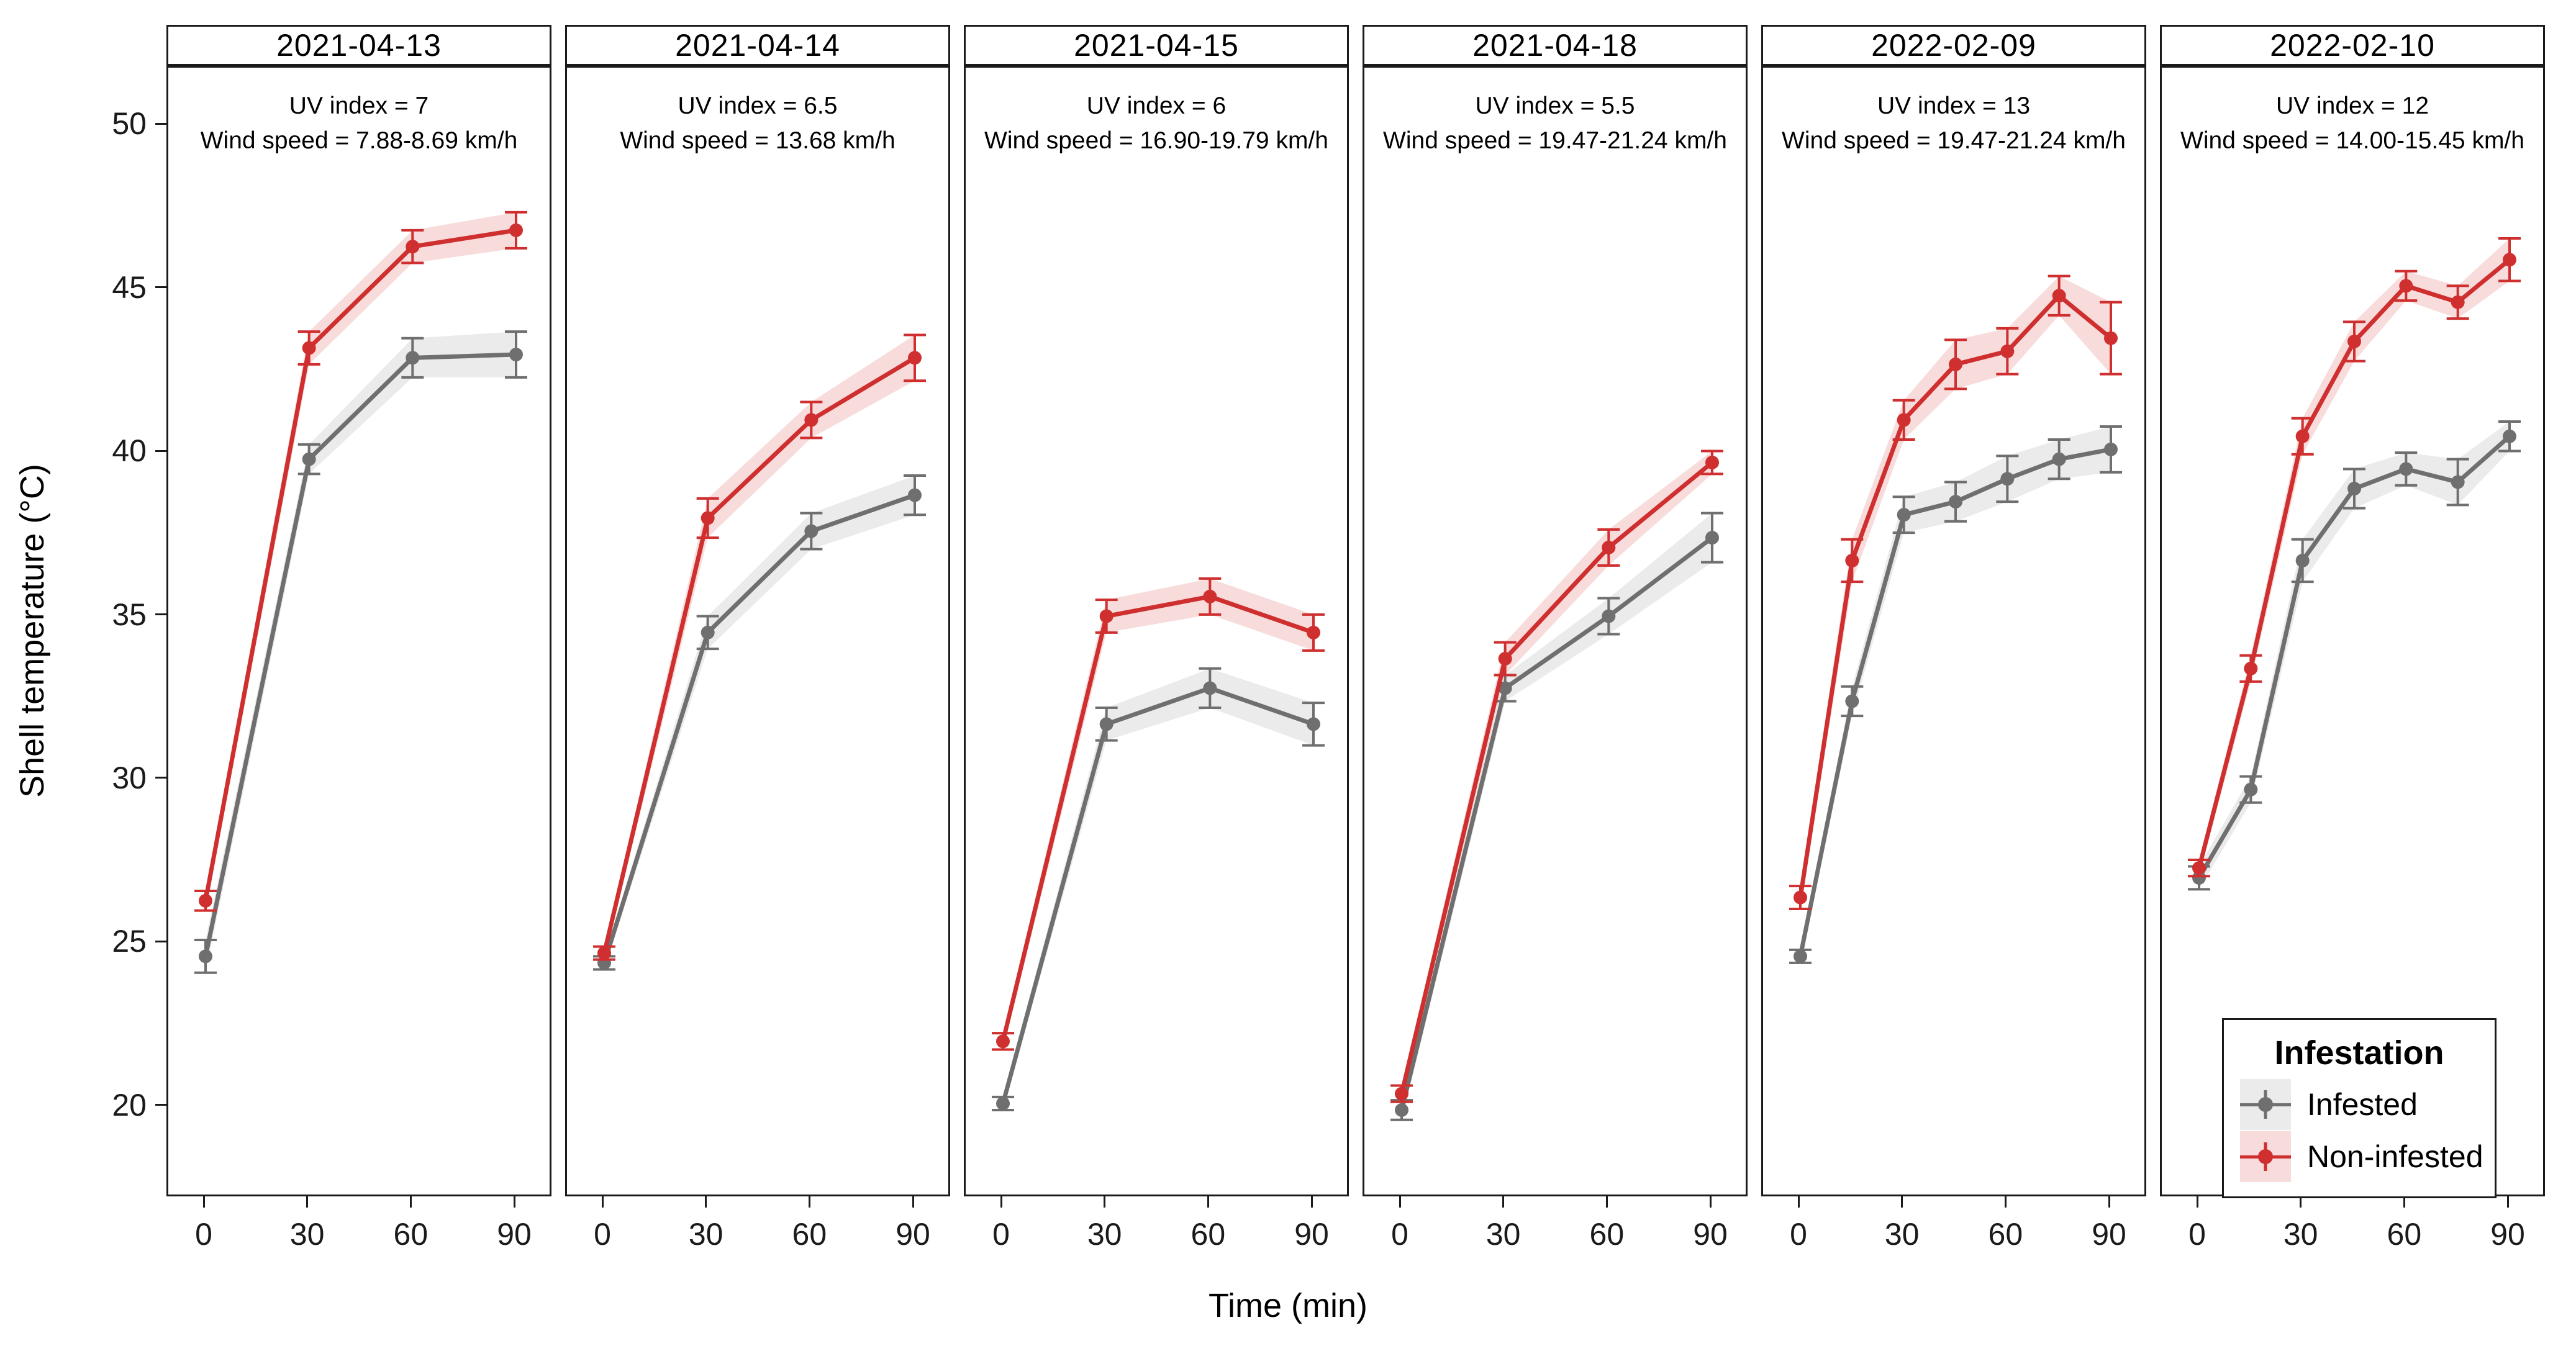  Describe the element at coordinates (1156, 45) in the screenshot. I see `facet-strip-date: 2021-04-15` at that location.